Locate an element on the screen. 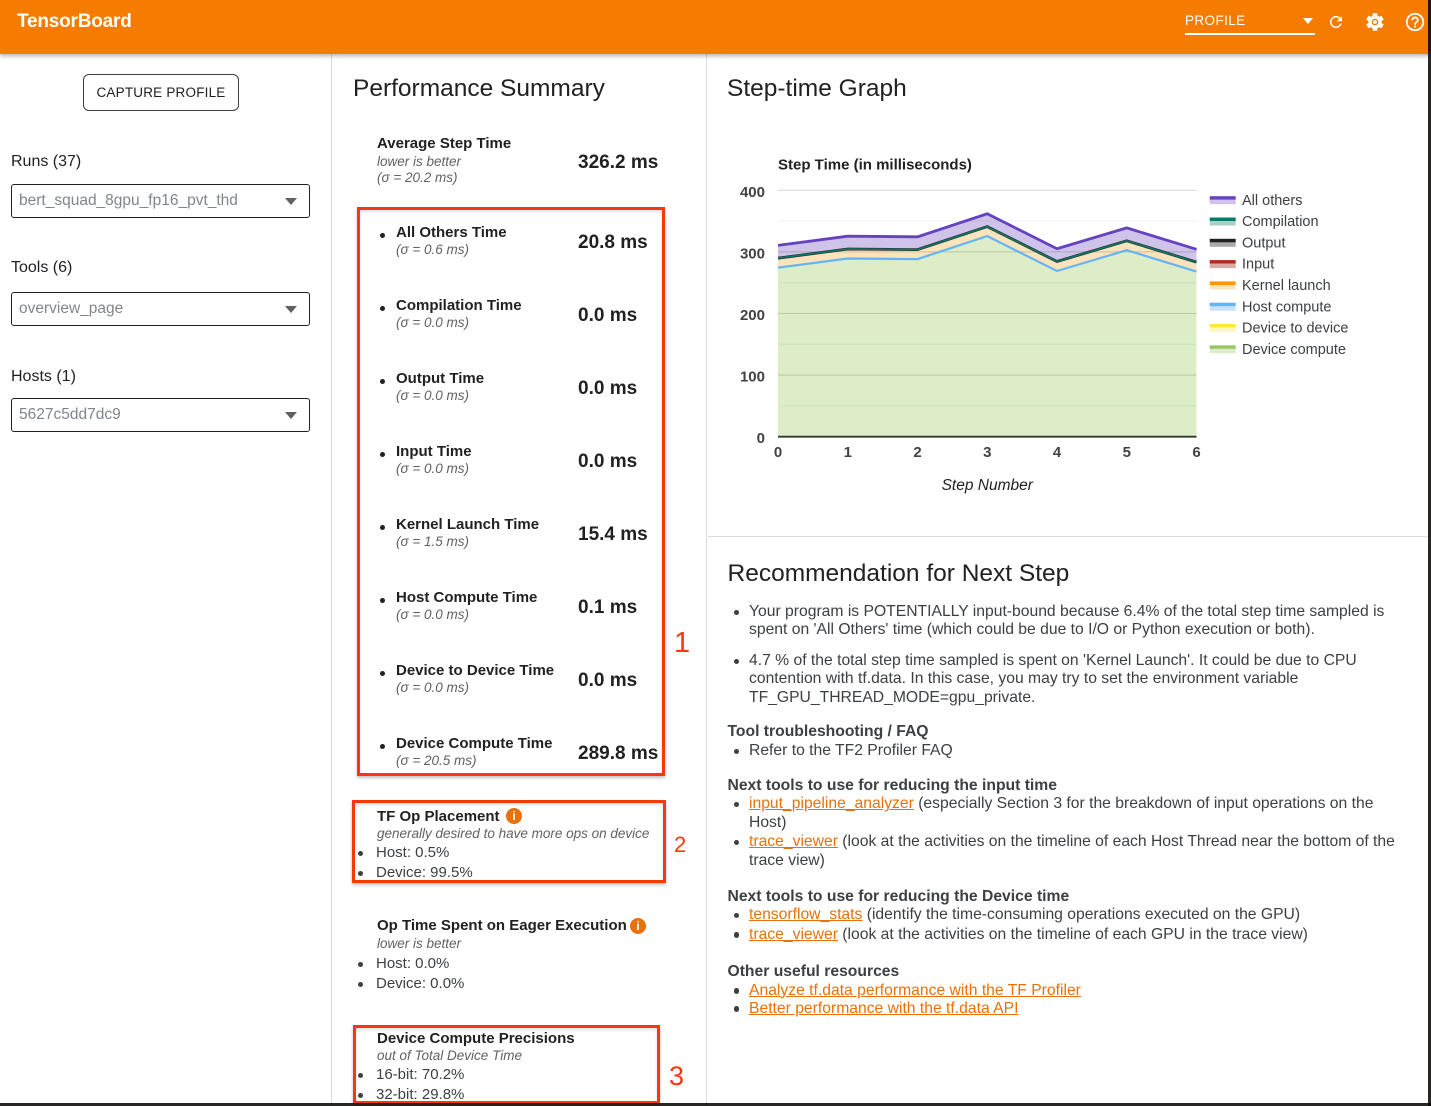 The width and height of the screenshot is (1431, 1106). svg-text: Step Number is located at coordinates (988, 485).